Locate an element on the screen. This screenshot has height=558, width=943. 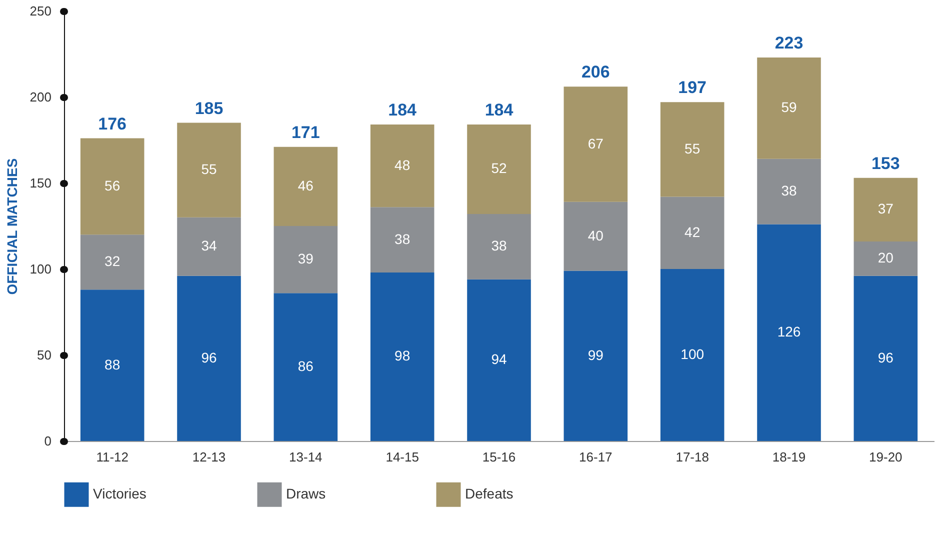
data-label: 88 is located at coordinates (112, 364).